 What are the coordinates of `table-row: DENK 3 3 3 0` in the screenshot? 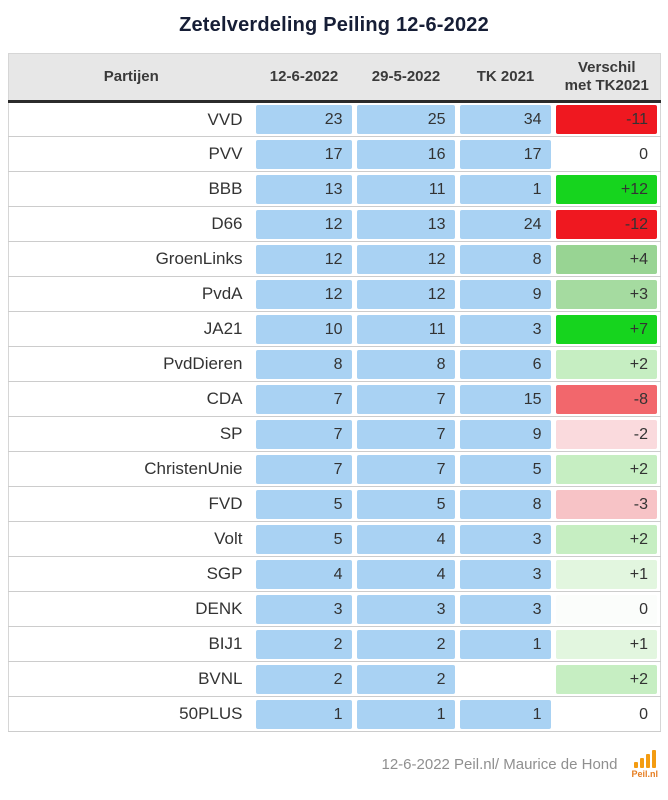 It's located at (334, 609).